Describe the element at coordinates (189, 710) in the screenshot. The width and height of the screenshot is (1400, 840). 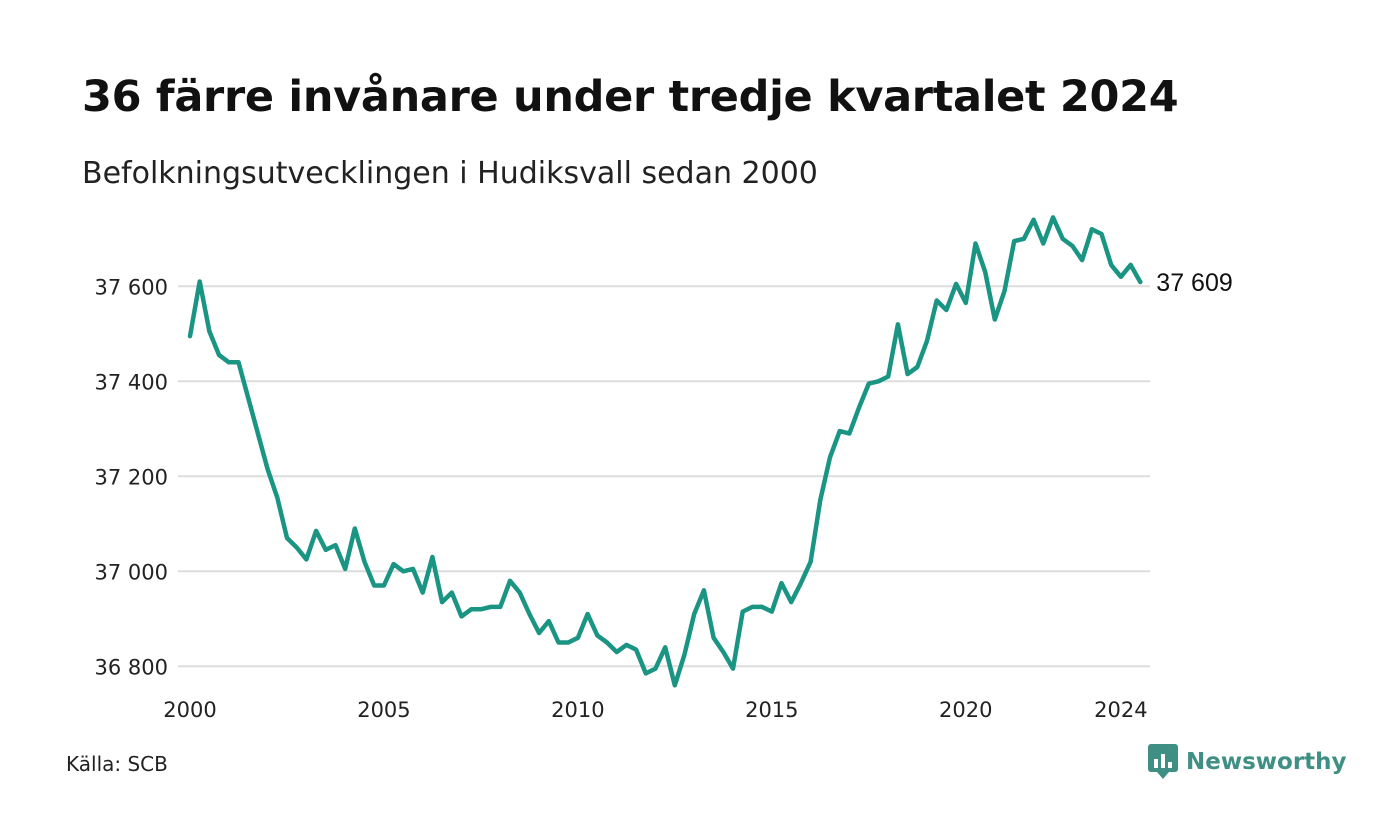
I see `x-tick-label: 2000` at that location.